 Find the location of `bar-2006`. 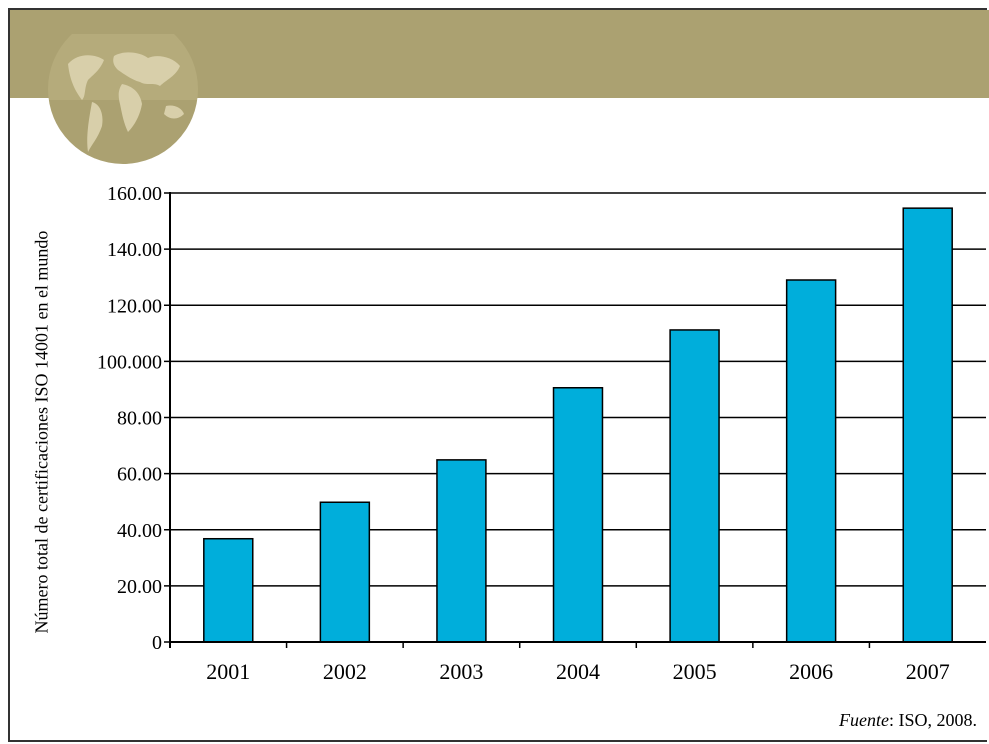

bar-2006 is located at coordinates (811, 461).